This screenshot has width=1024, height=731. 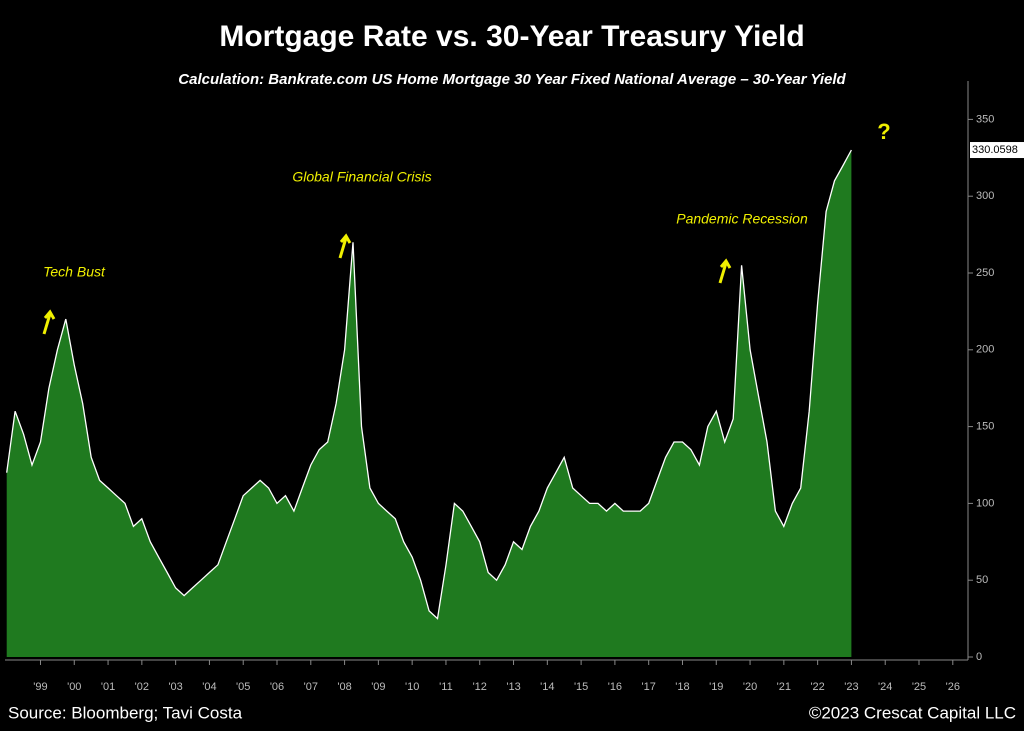 I want to click on x-tick-label: '09, so click(x=378, y=687).